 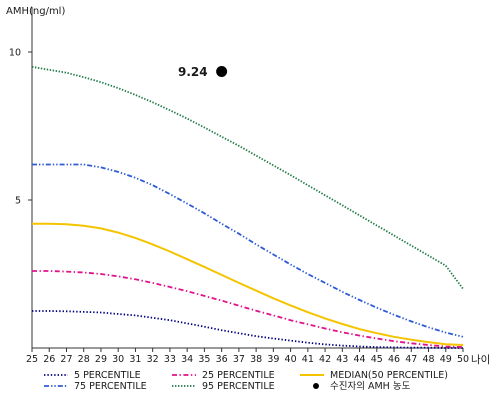 I want to click on x-tick-label: 39, so click(x=273, y=359).